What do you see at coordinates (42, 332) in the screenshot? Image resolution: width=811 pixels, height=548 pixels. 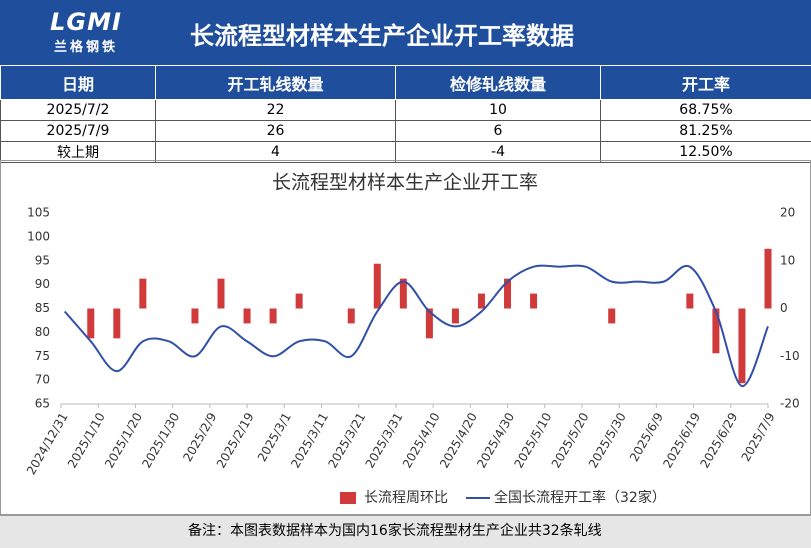 I see `y-tick-label: 80` at bounding box center [42, 332].